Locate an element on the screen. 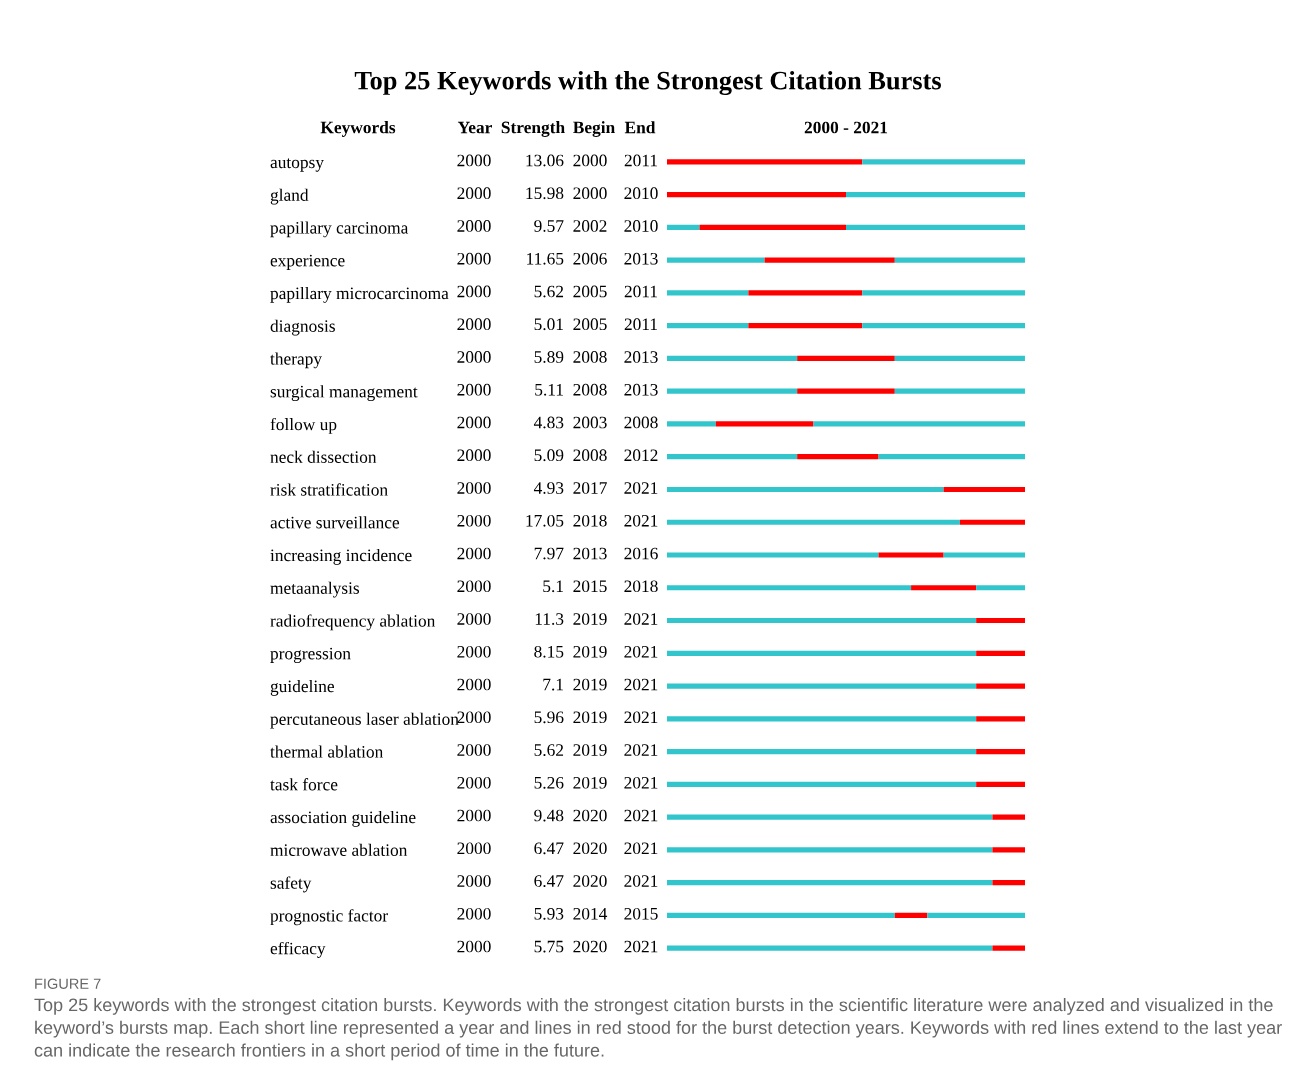 The height and width of the screenshot is (1092, 1290). y-tick-label: risk stratification is located at coordinates (329, 489).